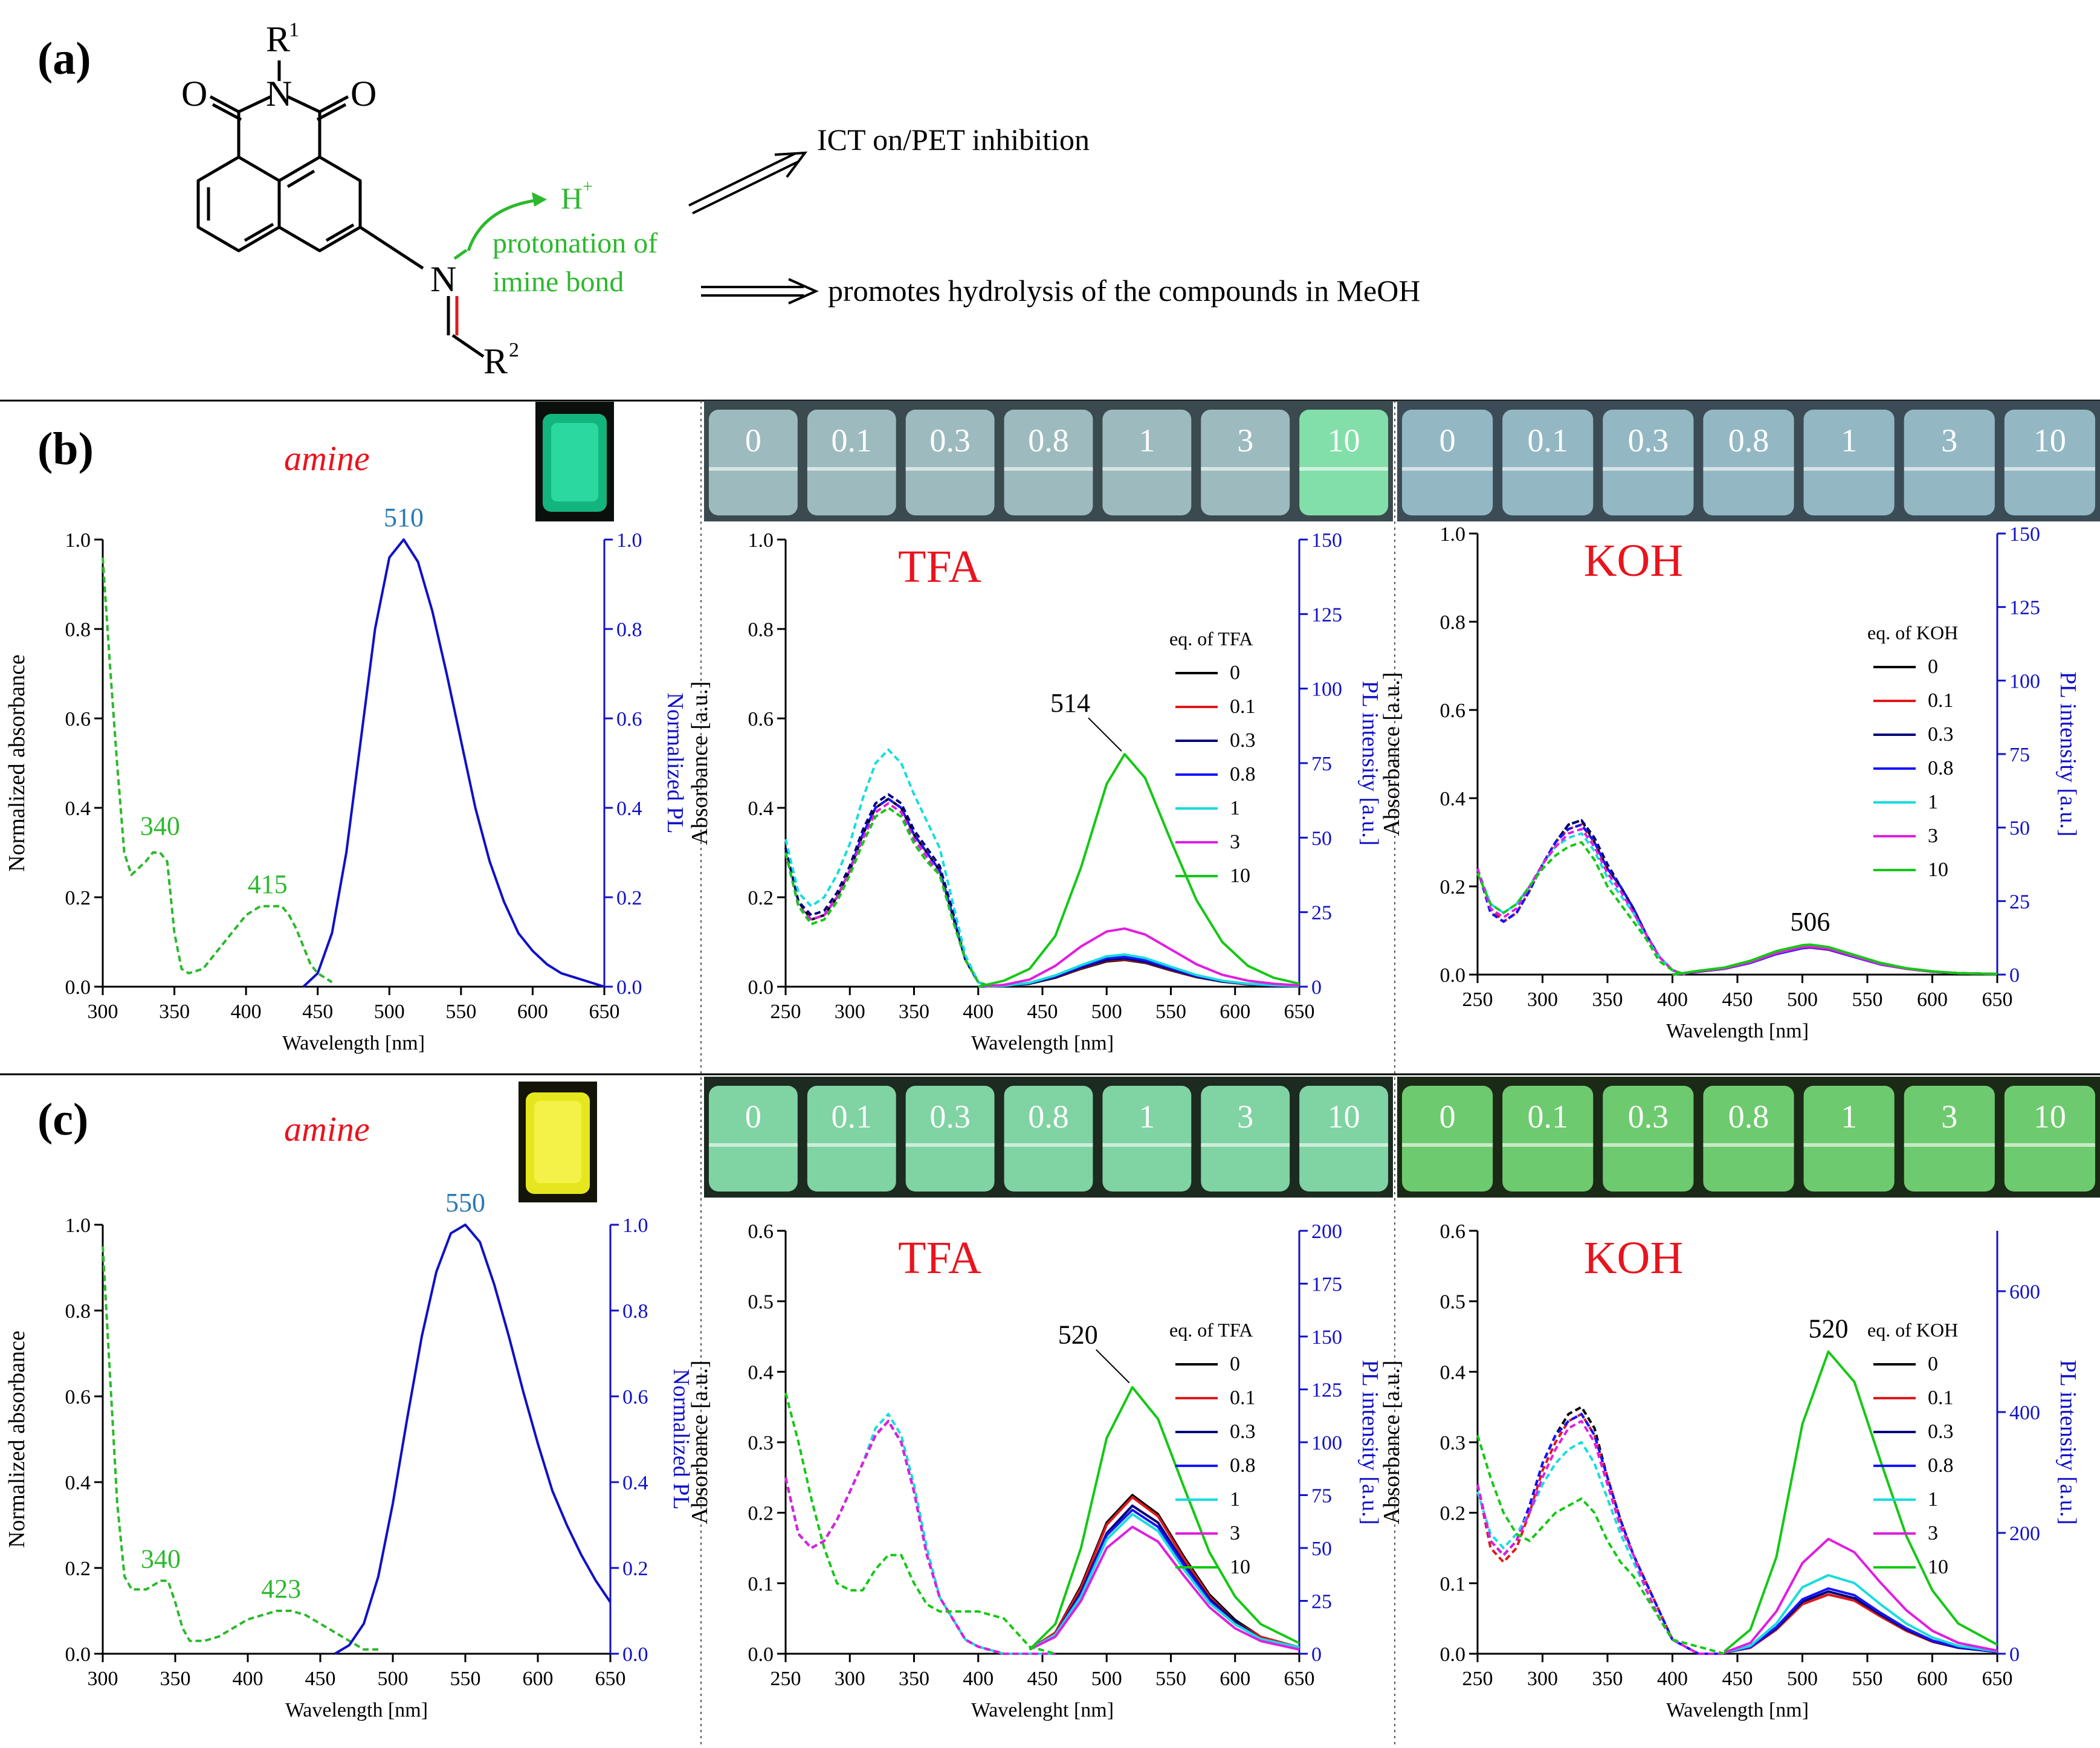 The height and width of the screenshot is (1748, 2100). Describe the element at coordinates (62, 1119) in the screenshot. I see `panel-c-label: (c)` at that location.